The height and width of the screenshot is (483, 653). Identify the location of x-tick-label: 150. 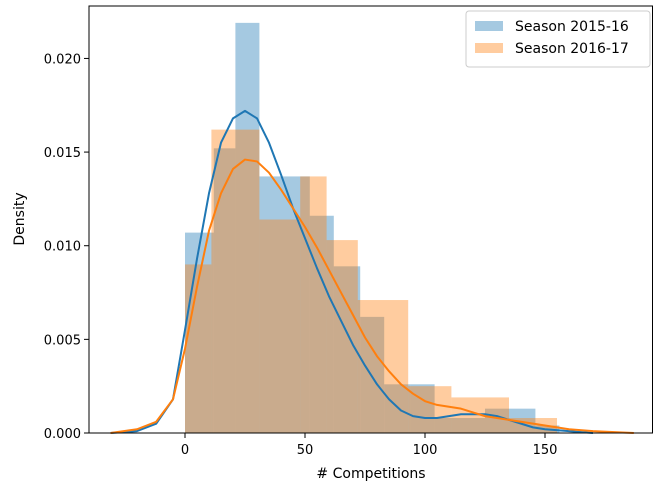
(545, 450).